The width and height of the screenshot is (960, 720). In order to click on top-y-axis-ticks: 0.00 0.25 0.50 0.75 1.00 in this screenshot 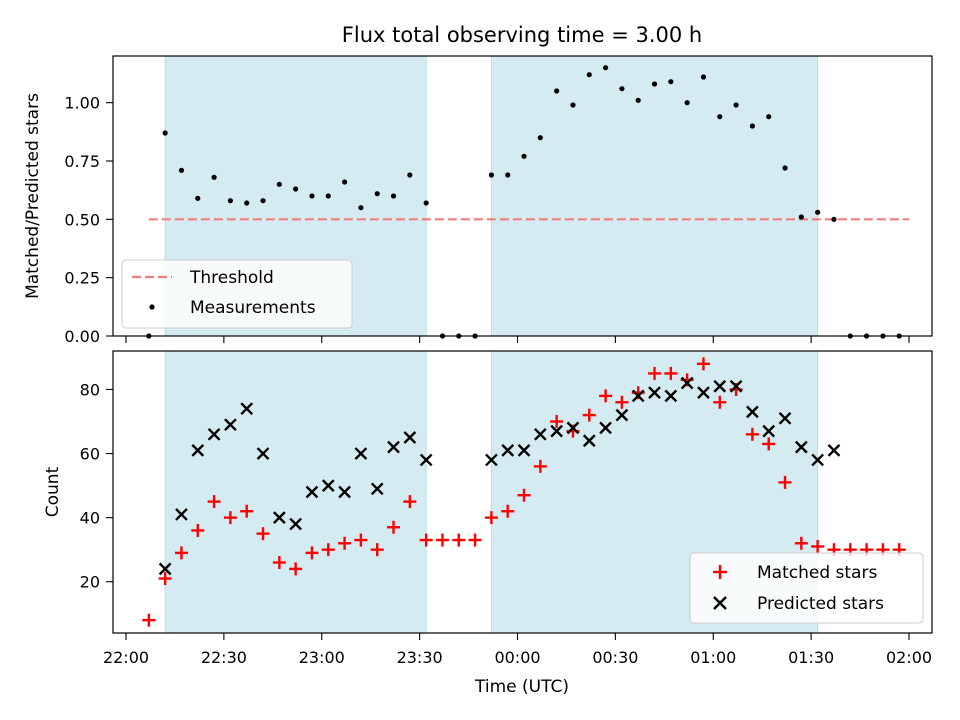, I will do `click(88, 220)`.